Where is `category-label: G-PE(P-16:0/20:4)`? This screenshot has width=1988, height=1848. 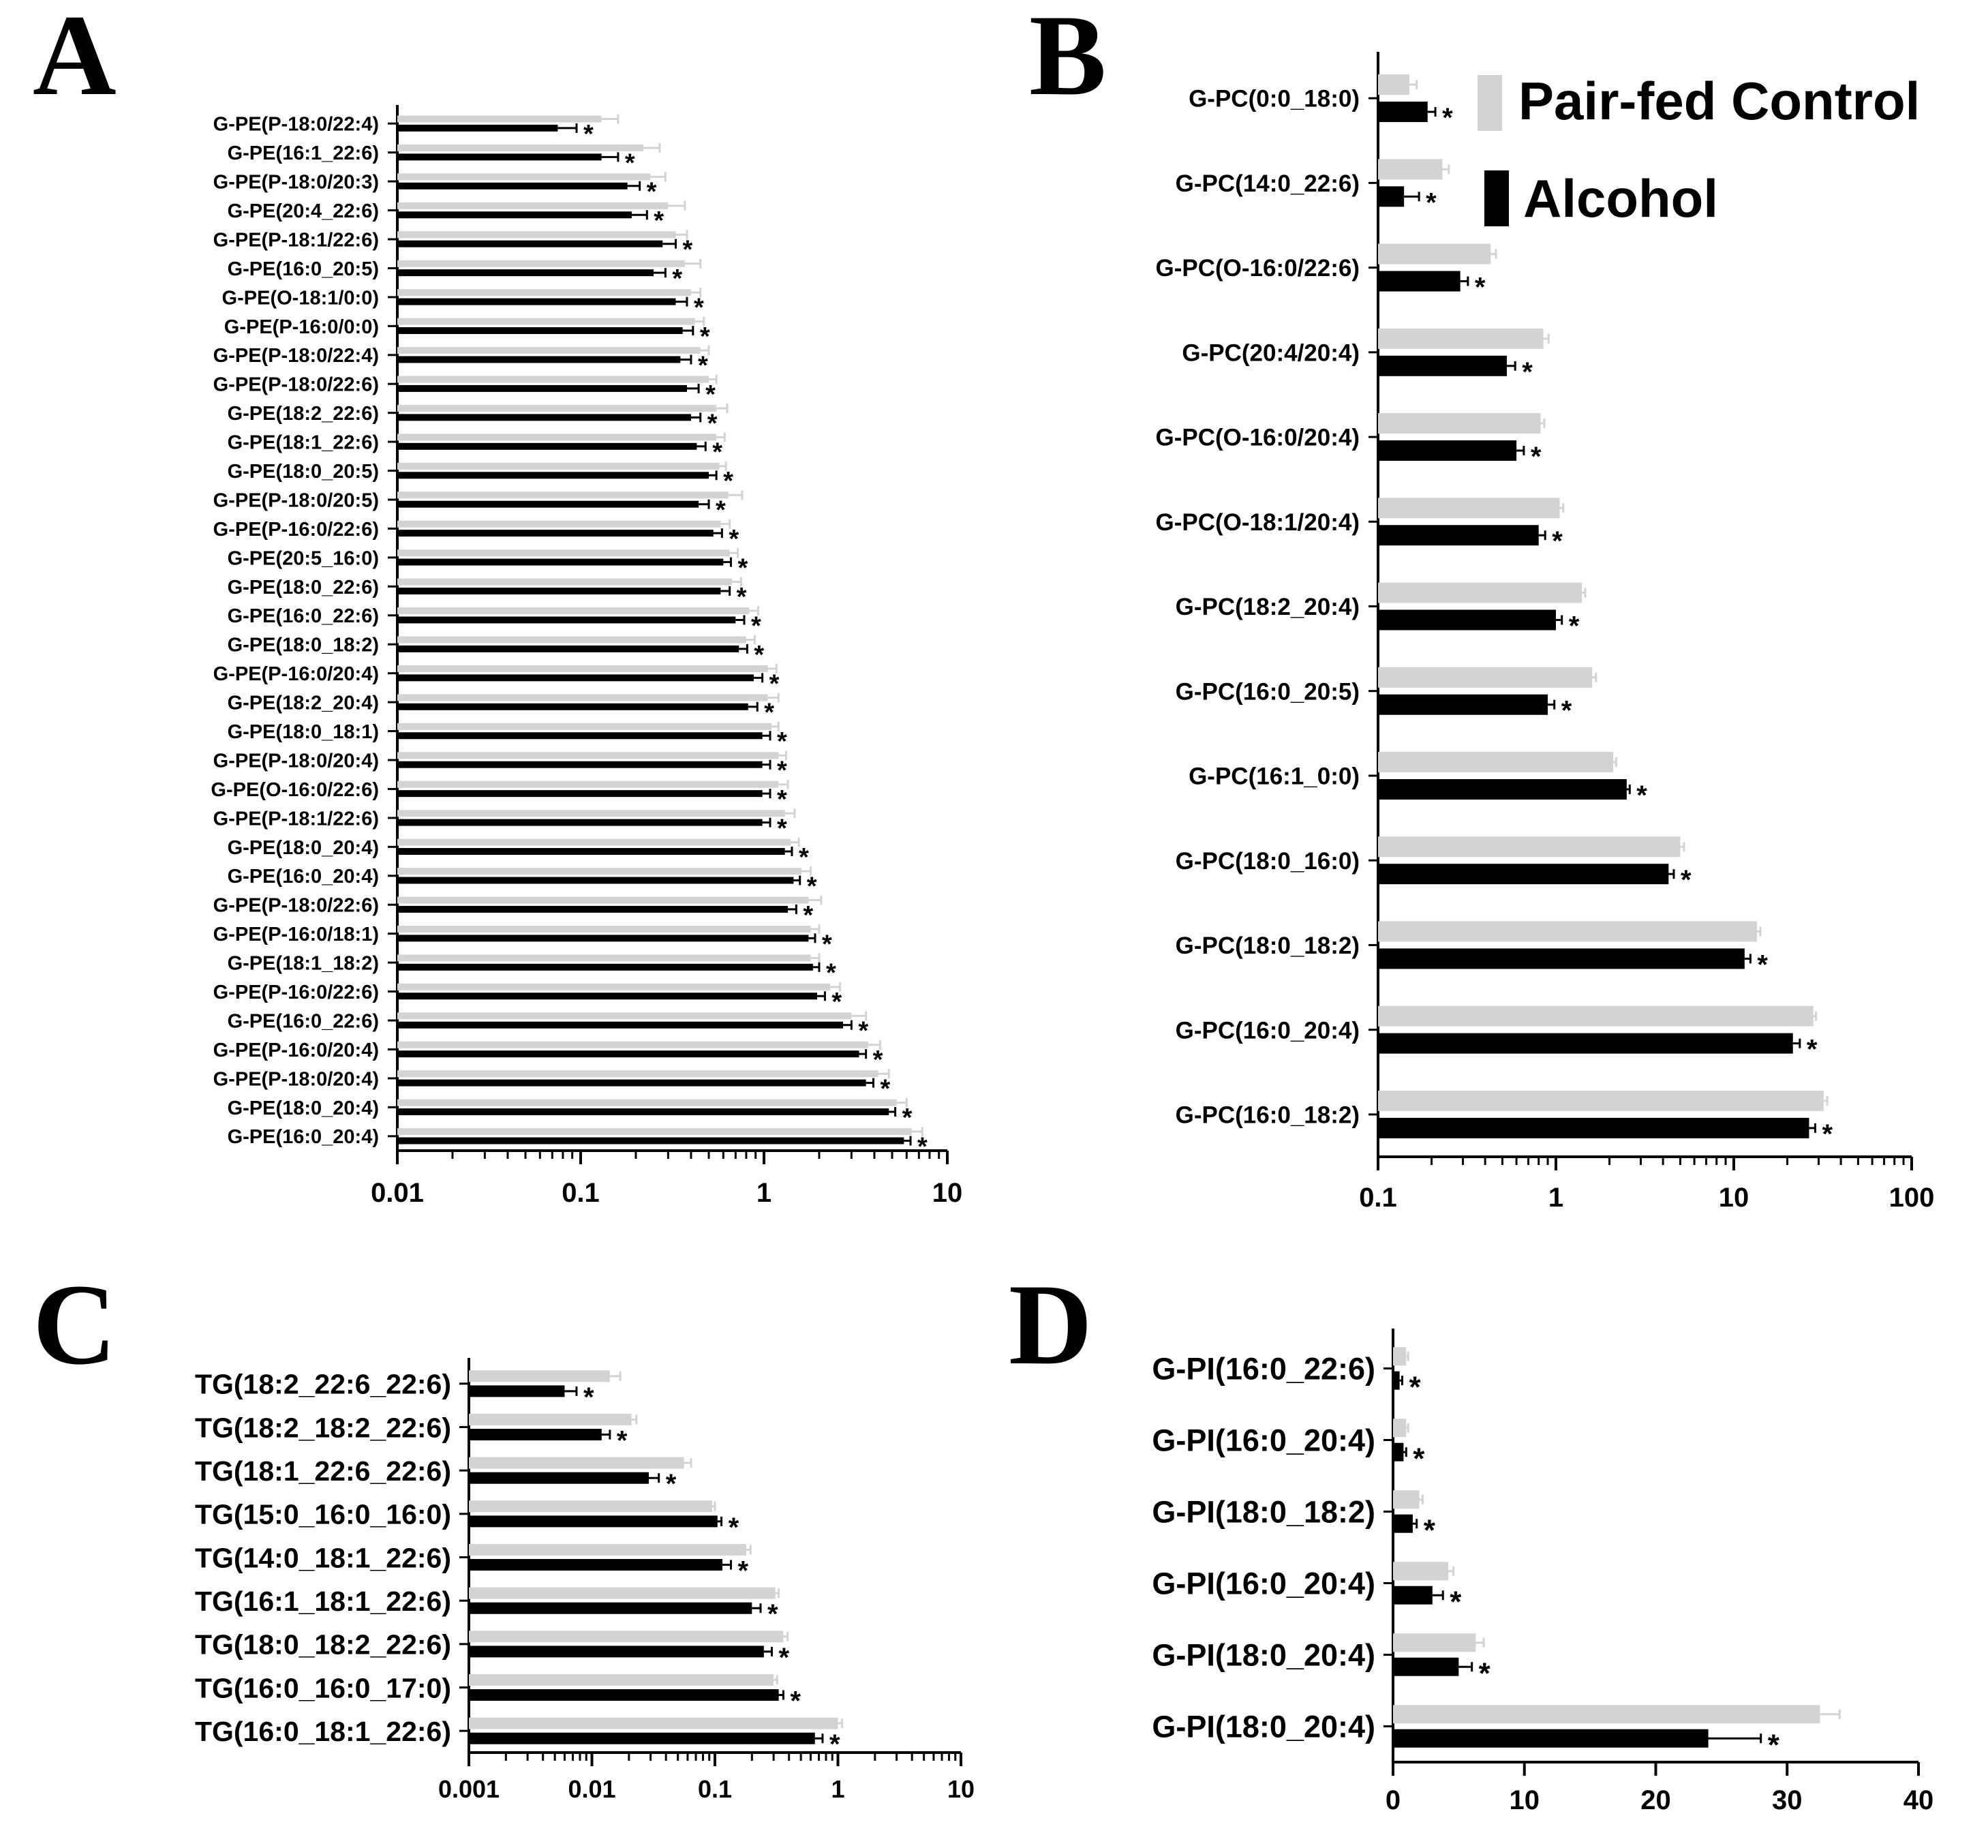
category-label: G-PE(P-16:0/20:4) is located at coordinates (296, 674).